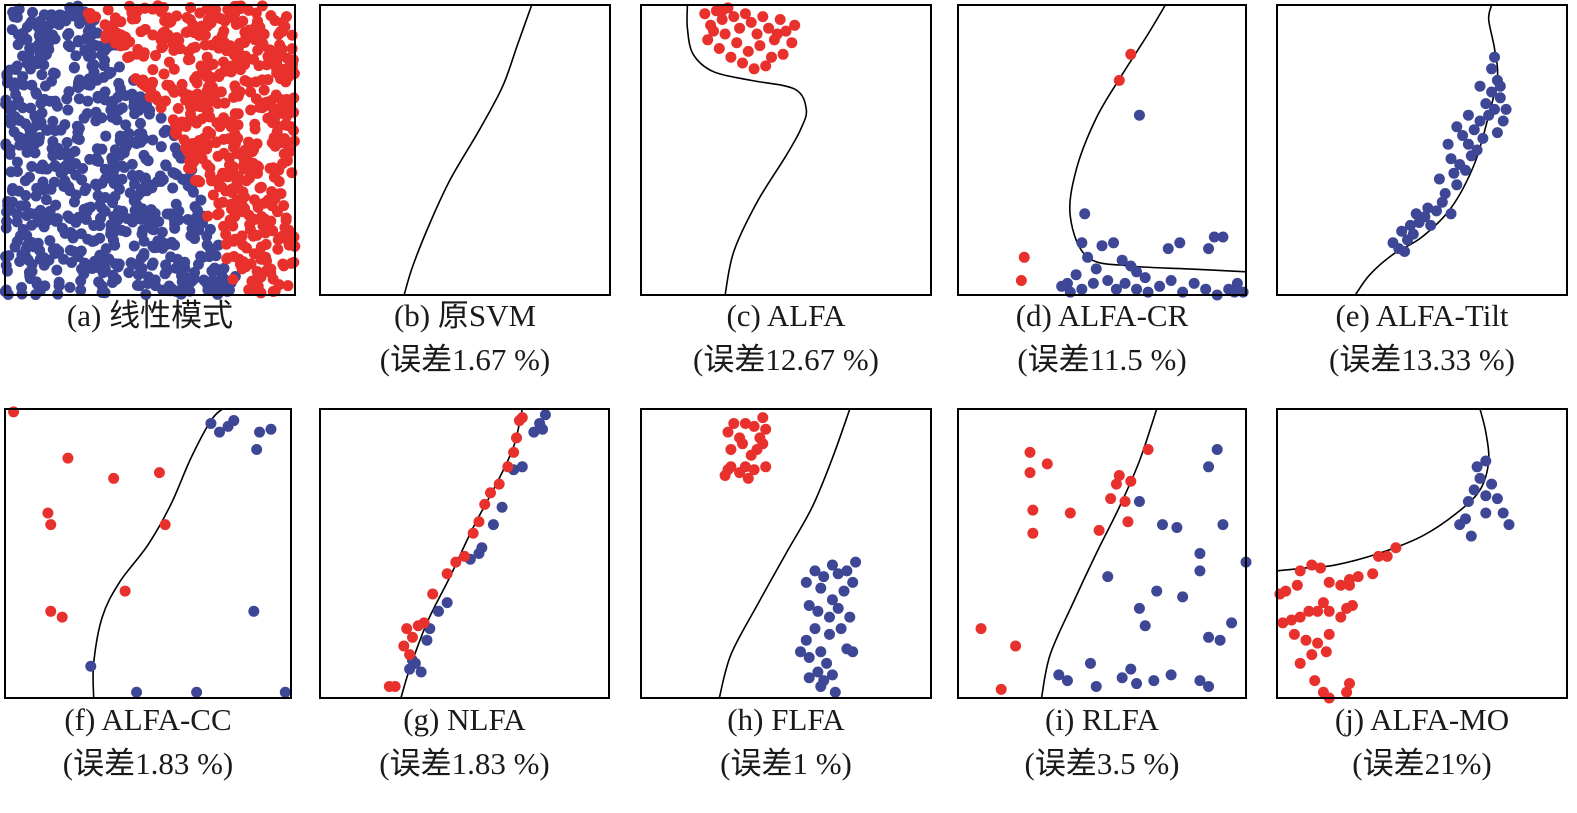 The width and height of the screenshot is (1577, 813). Describe the element at coordinates (464, 594) in the screenshot. I see `panel-g: (g) NLFA (误差1.83 %)` at that location.